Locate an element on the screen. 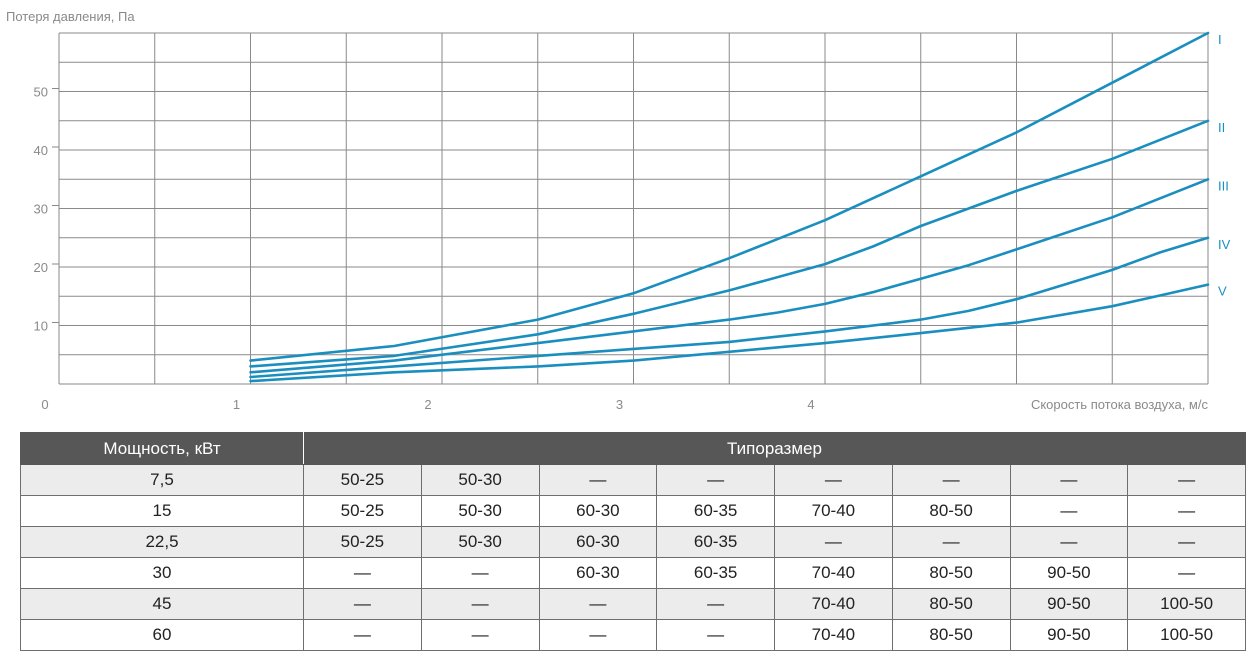 The height and width of the screenshot is (658, 1258). table-row: 45— — — —70-40 80-50 90-50 100-50 is located at coordinates (633, 604).